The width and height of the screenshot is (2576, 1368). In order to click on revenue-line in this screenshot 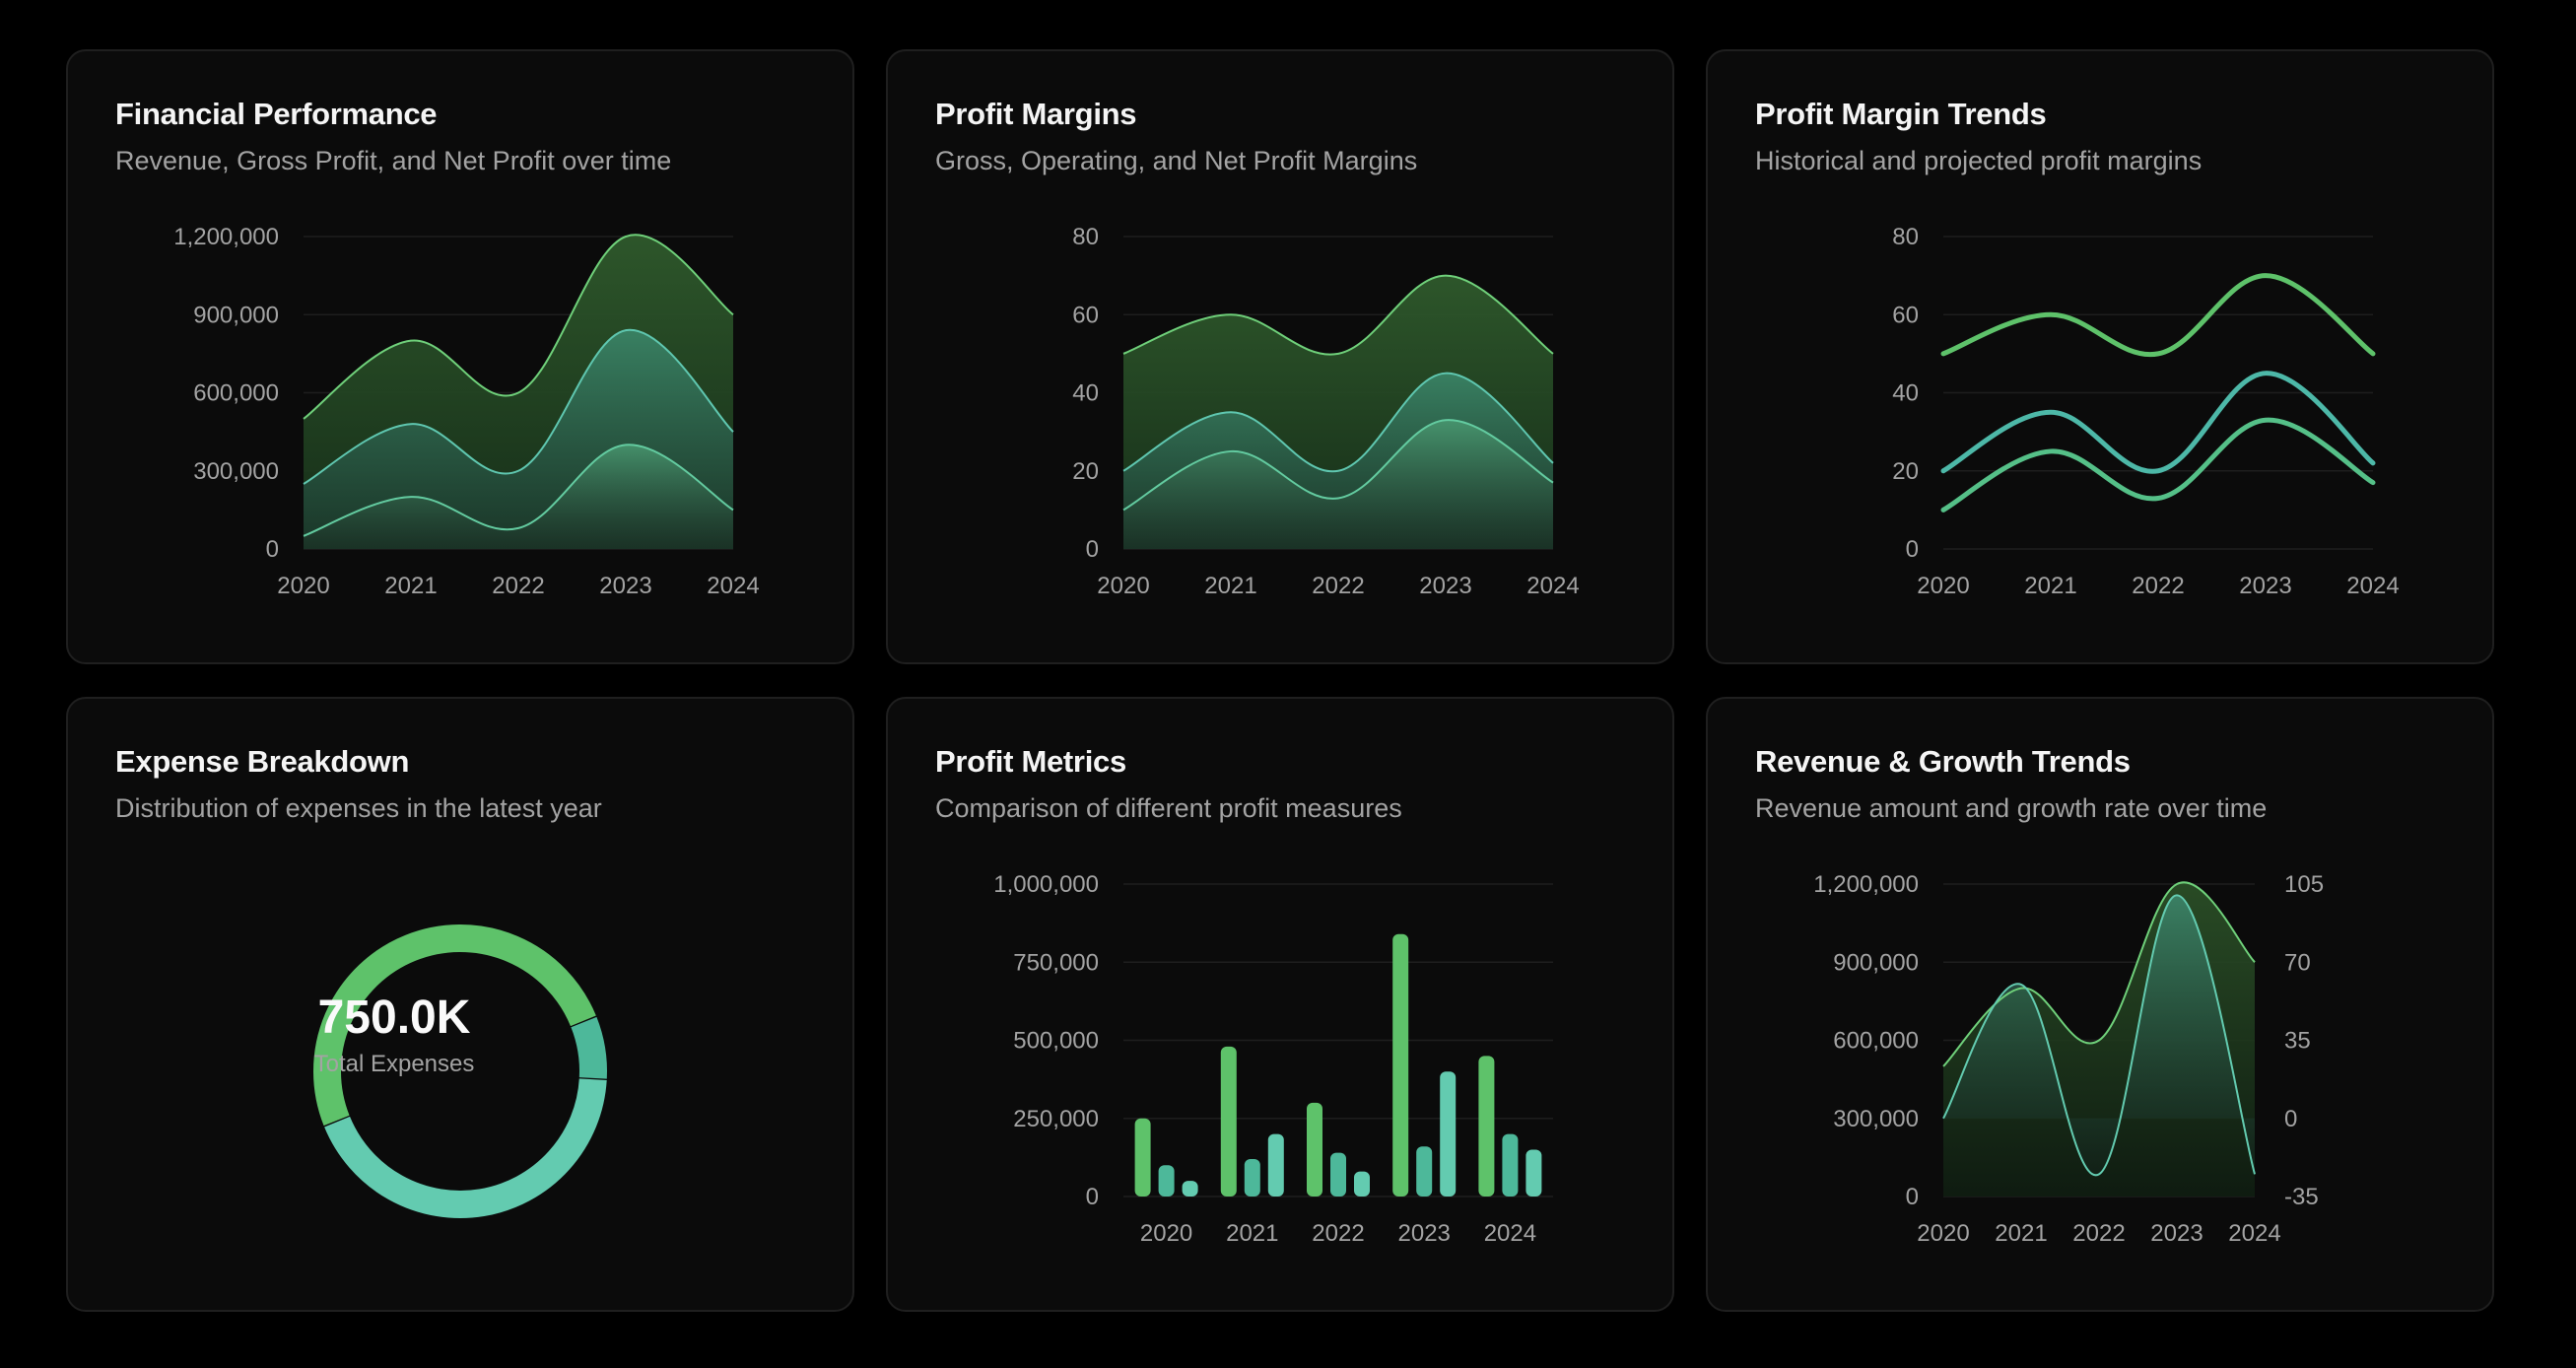, I will do `click(2099, 974)`.